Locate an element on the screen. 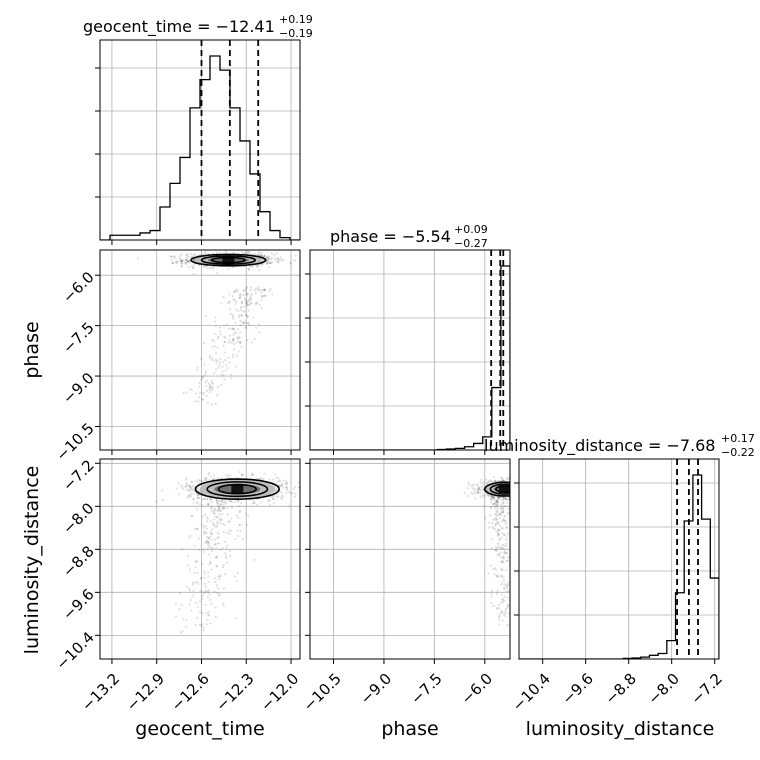  contour-line is located at coordinates (228, 260).